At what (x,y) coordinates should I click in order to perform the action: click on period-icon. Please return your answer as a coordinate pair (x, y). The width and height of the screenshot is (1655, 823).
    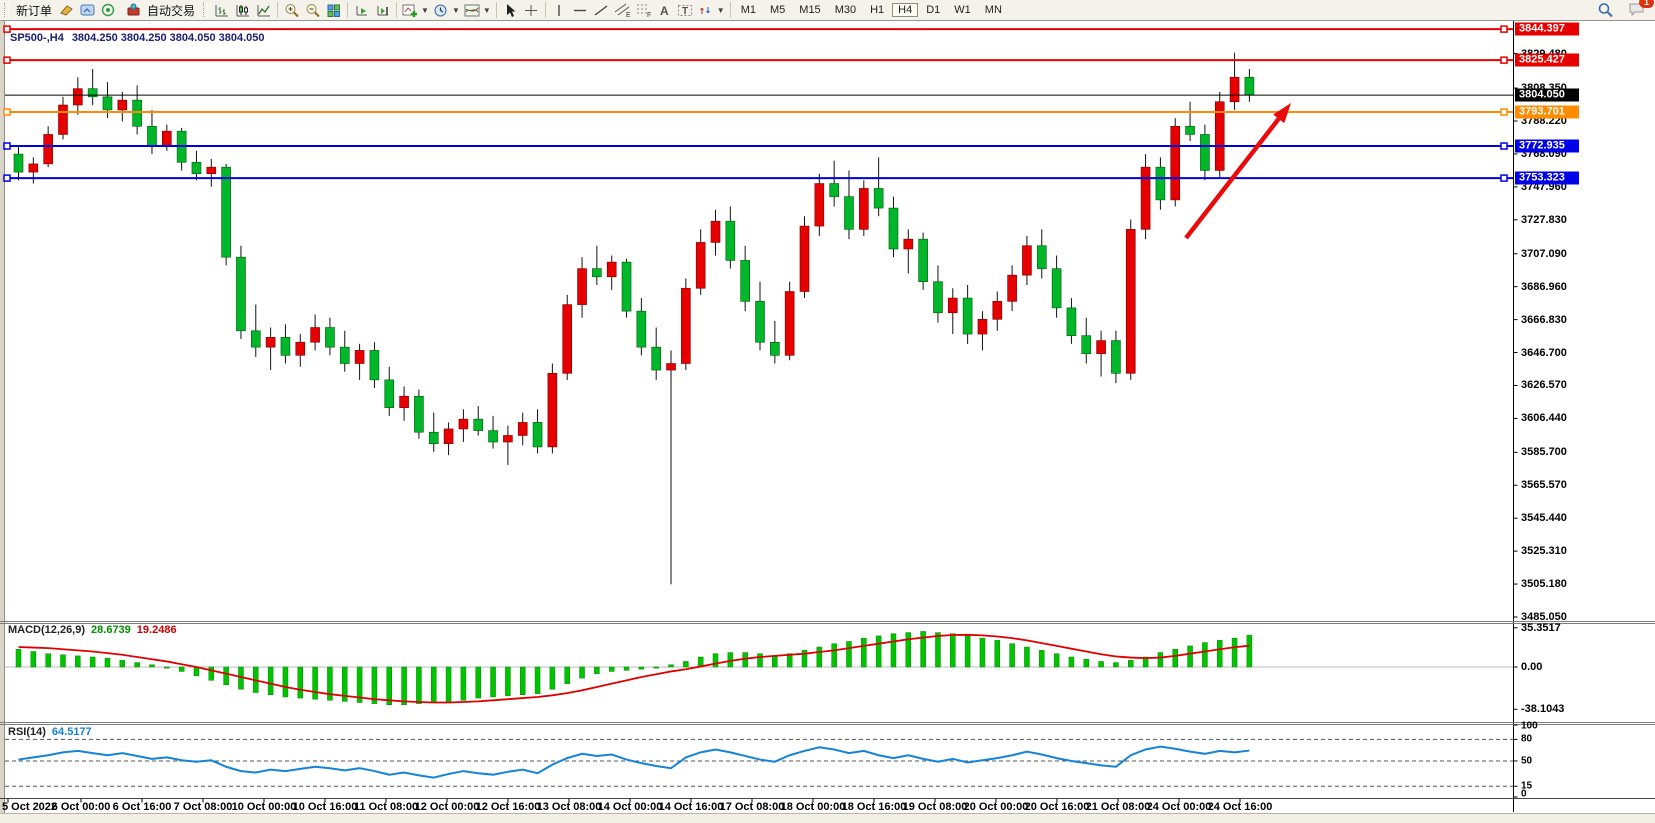
    Looking at the image, I should click on (441, 10).